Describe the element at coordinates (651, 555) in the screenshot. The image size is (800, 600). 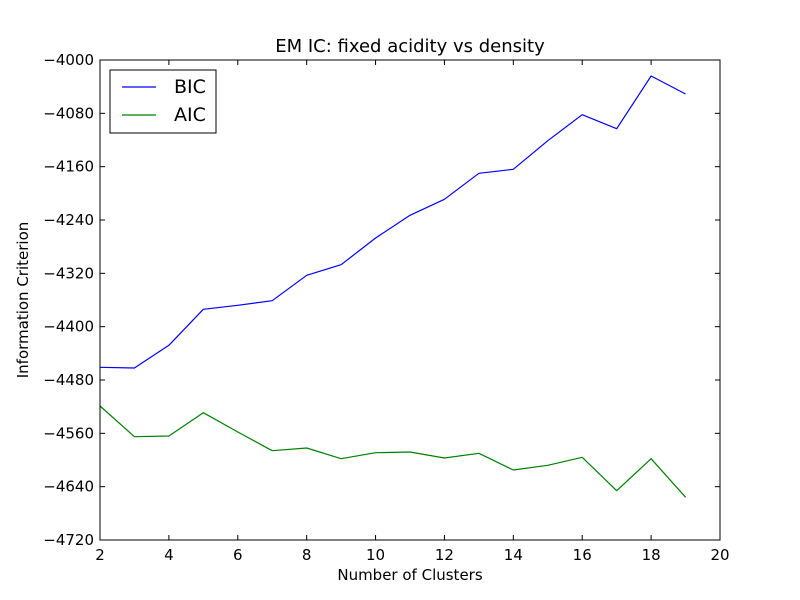
I see `x-tick-label: 18` at that location.